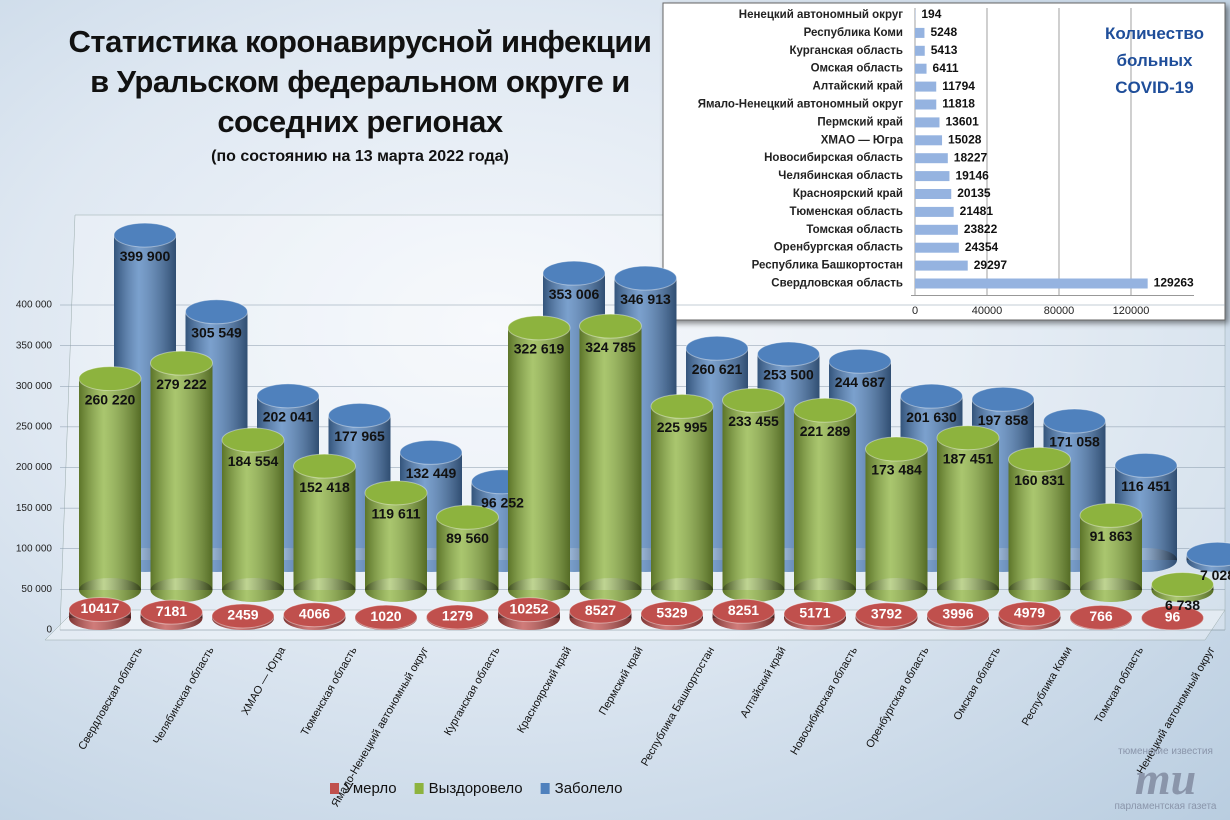  I want to click on y-tick-label: Республика Коми, so click(853, 33).